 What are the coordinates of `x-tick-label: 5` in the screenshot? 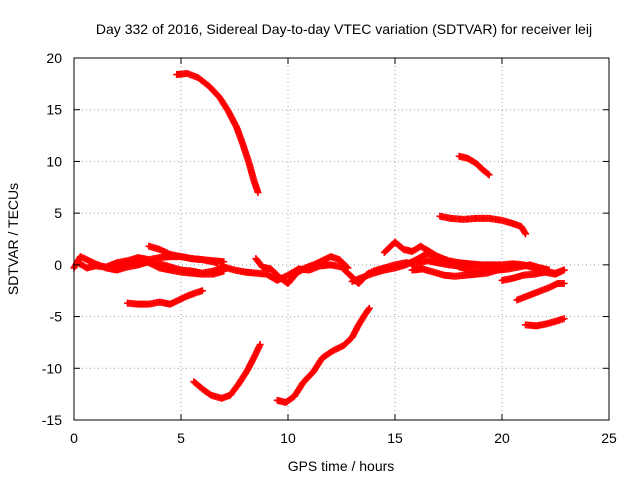 It's located at (181, 438).